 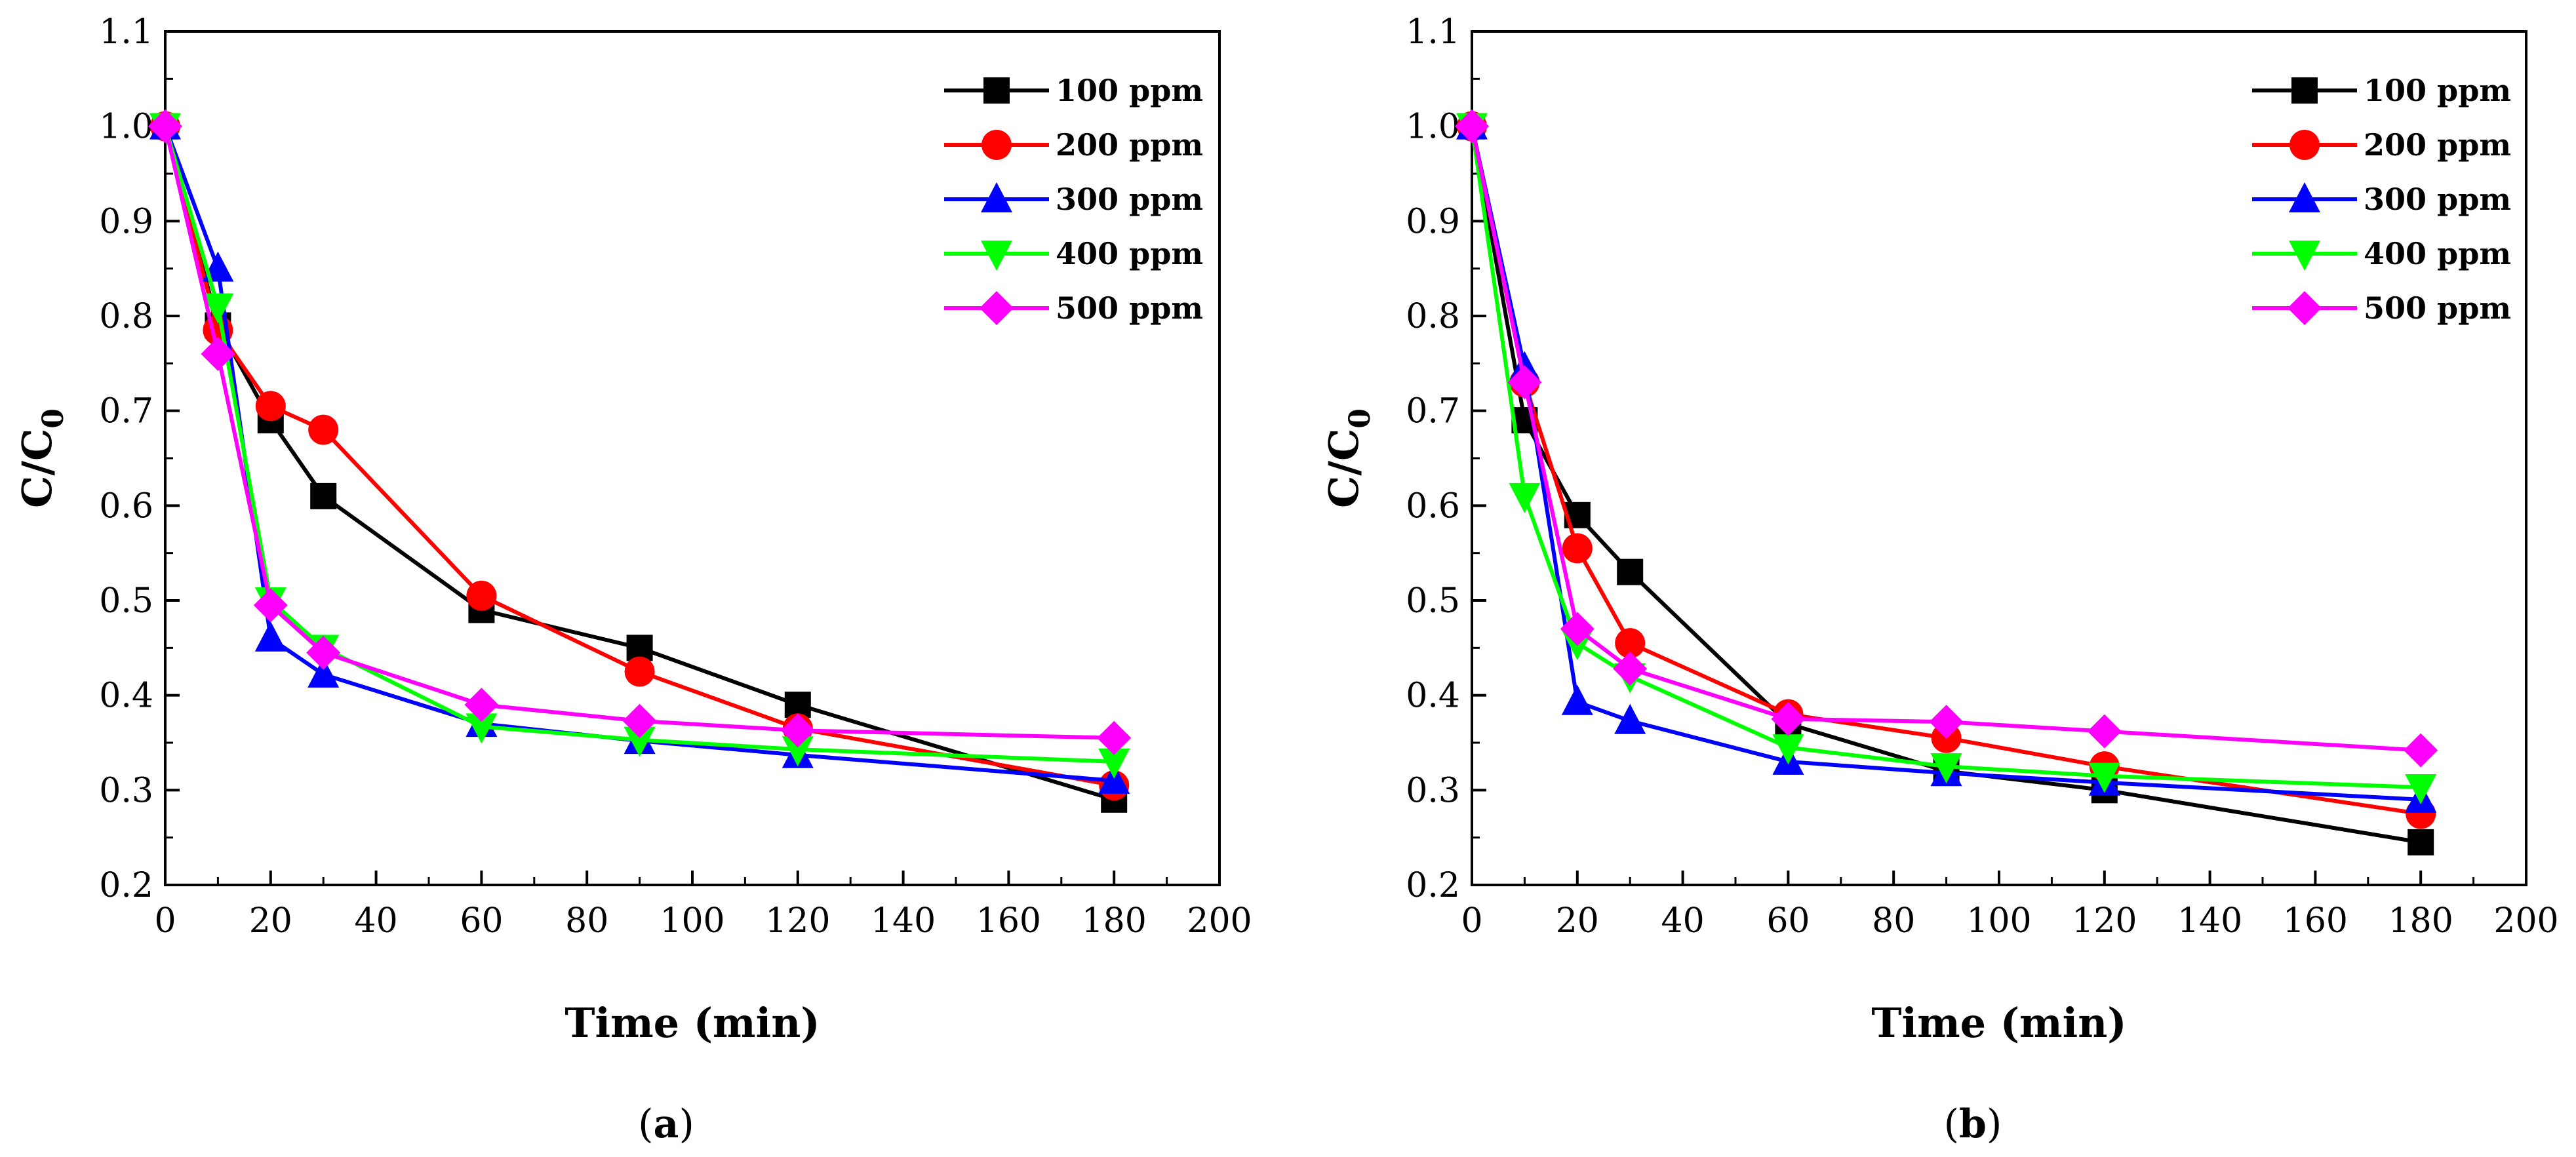 I want to click on panel-b-legend-label-200-ppm: 200 ppm, so click(x=2437, y=145).